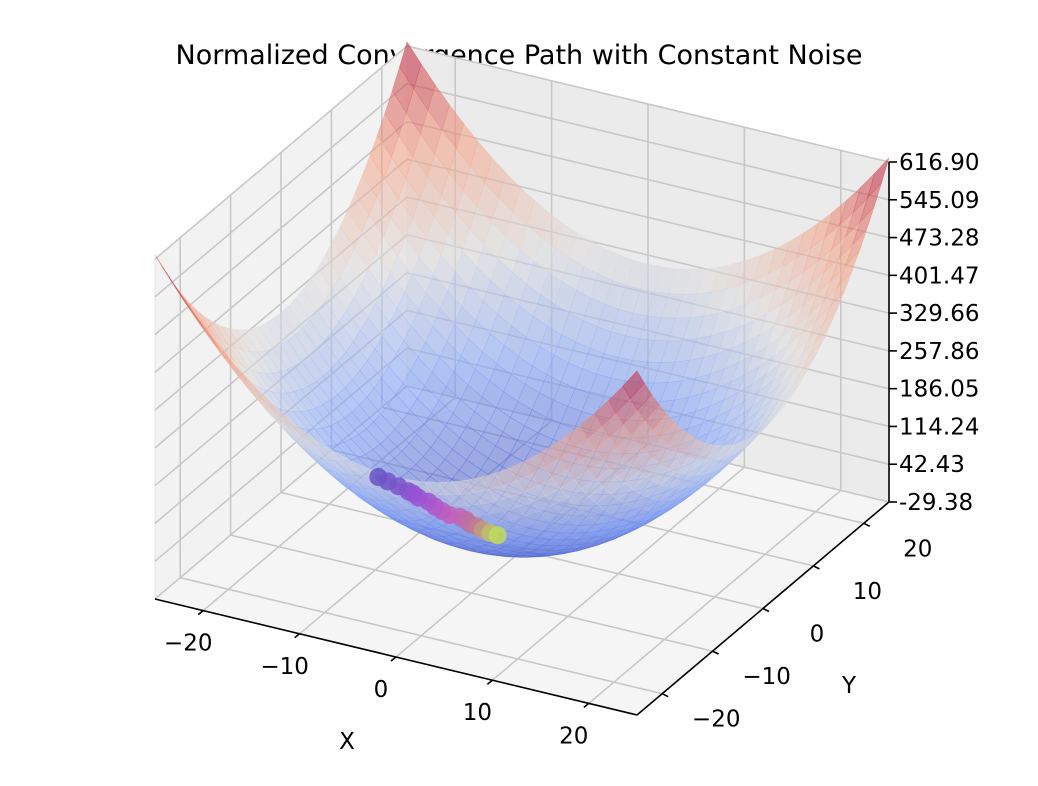 The width and height of the screenshot is (1038, 786). What do you see at coordinates (867, 592) in the screenshot?
I see `y-tick-label: 10` at bounding box center [867, 592].